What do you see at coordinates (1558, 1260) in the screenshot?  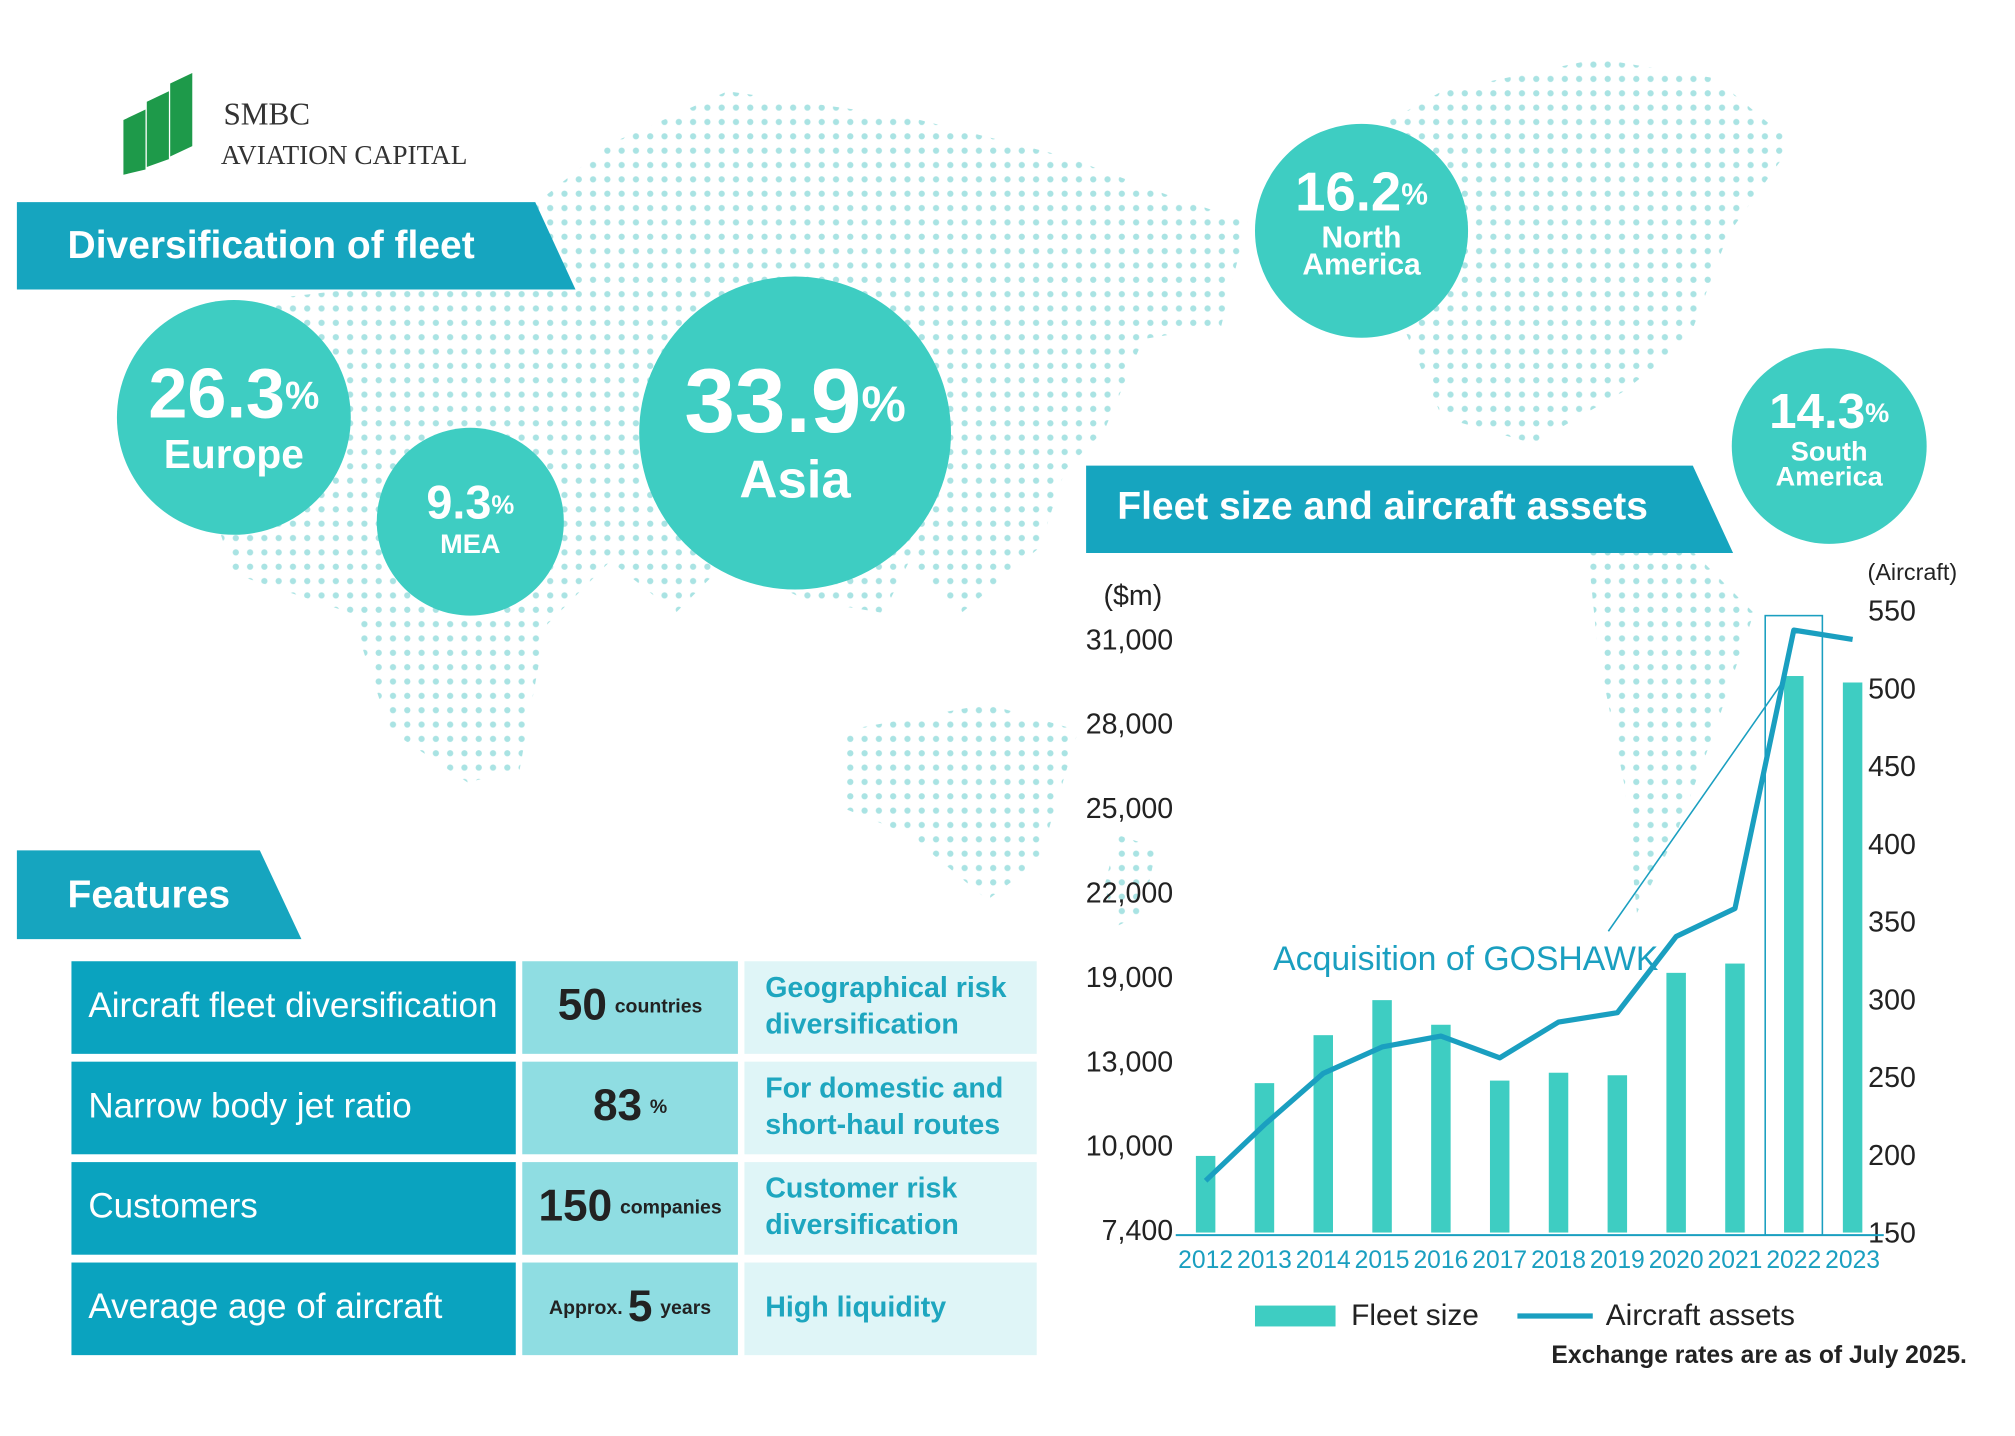 I see `x-tick-label: 2018` at bounding box center [1558, 1260].